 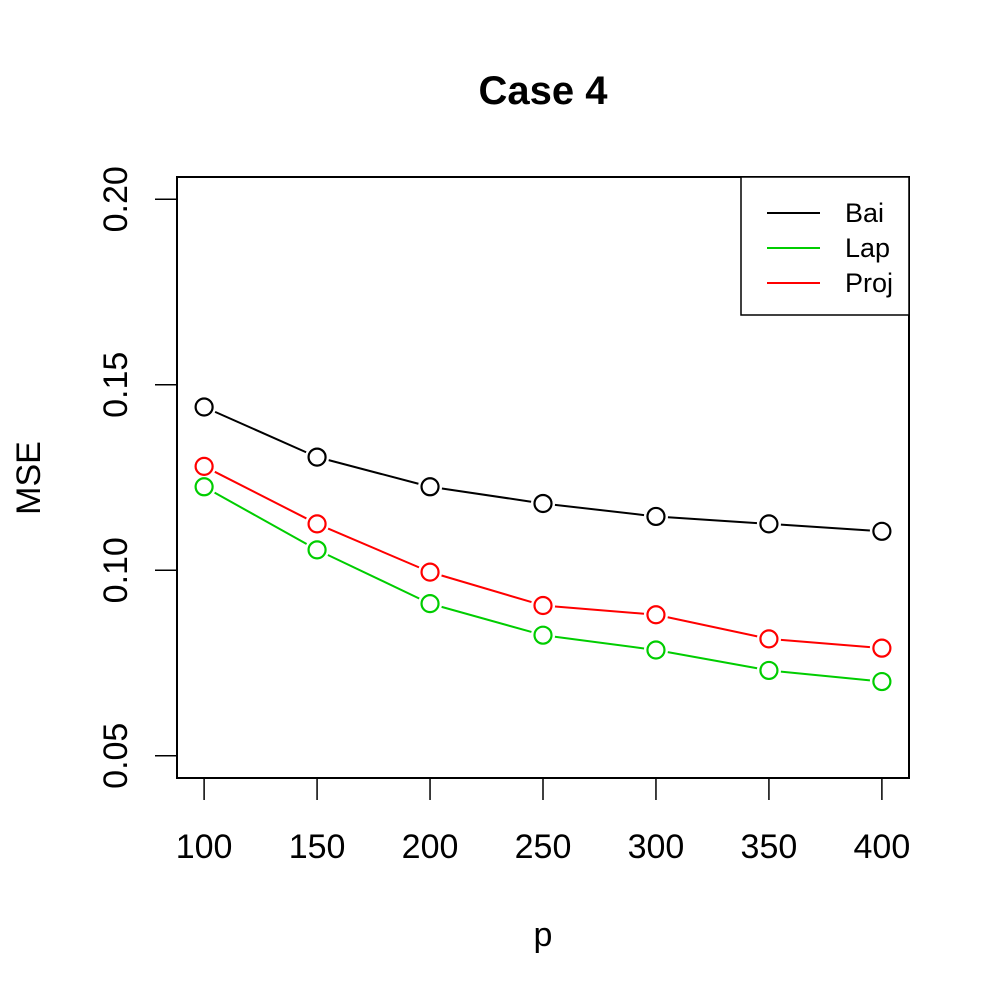 What do you see at coordinates (543, 935) in the screenshot?
I see `x-axis-label: p` at bounding box center [543, 935].